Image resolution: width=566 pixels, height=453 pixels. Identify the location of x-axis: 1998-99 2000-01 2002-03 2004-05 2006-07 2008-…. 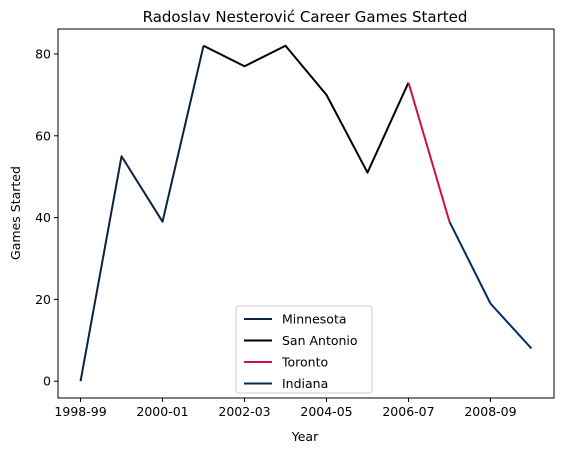
(285, 408).